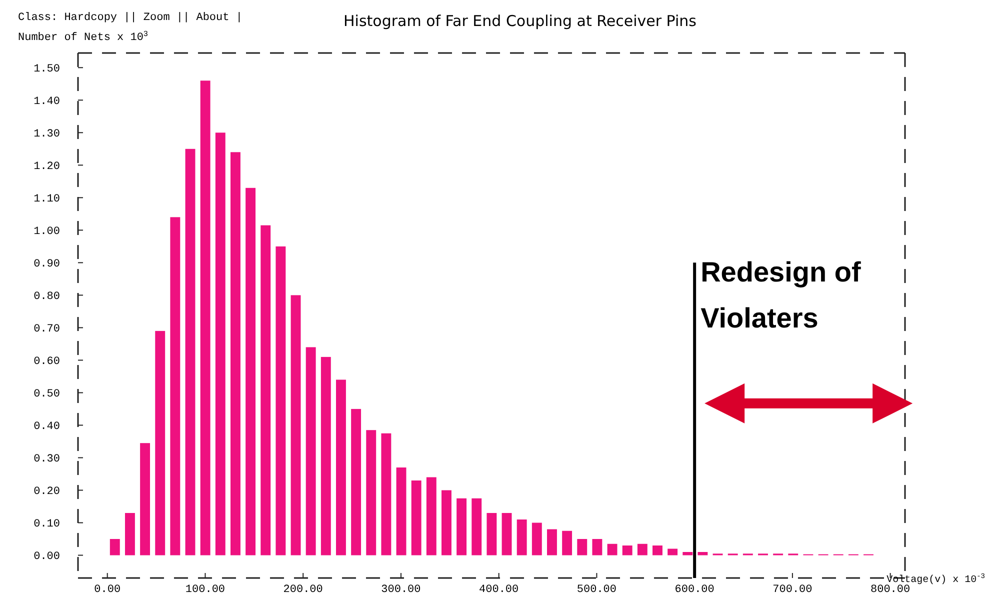  I want to click on y-tick-label: 0.60, so click(47, 362).